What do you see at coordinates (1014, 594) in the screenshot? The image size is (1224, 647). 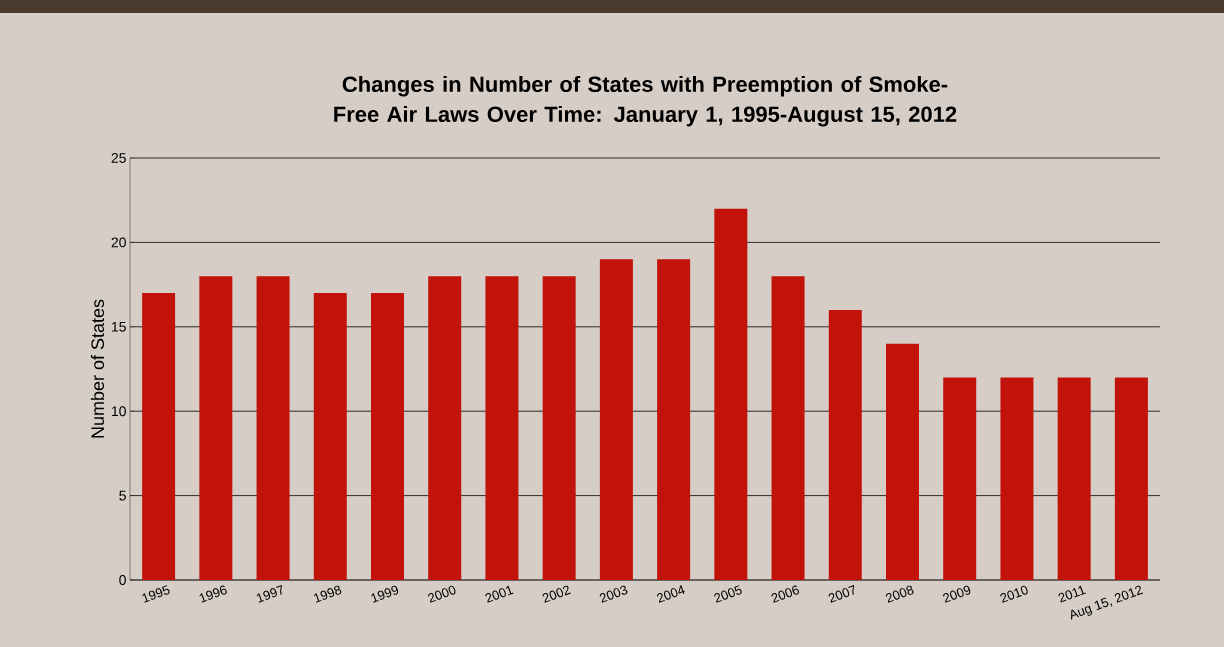 I see `x-tick-label: 2010` at bounding box center [1014, 594].